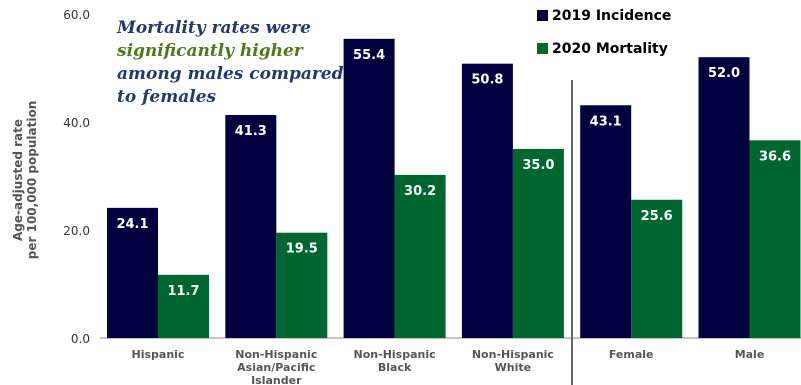 The width and height of the screenshot is (801, 385). I want to click on x-category-label: Male, so click(750, 354).